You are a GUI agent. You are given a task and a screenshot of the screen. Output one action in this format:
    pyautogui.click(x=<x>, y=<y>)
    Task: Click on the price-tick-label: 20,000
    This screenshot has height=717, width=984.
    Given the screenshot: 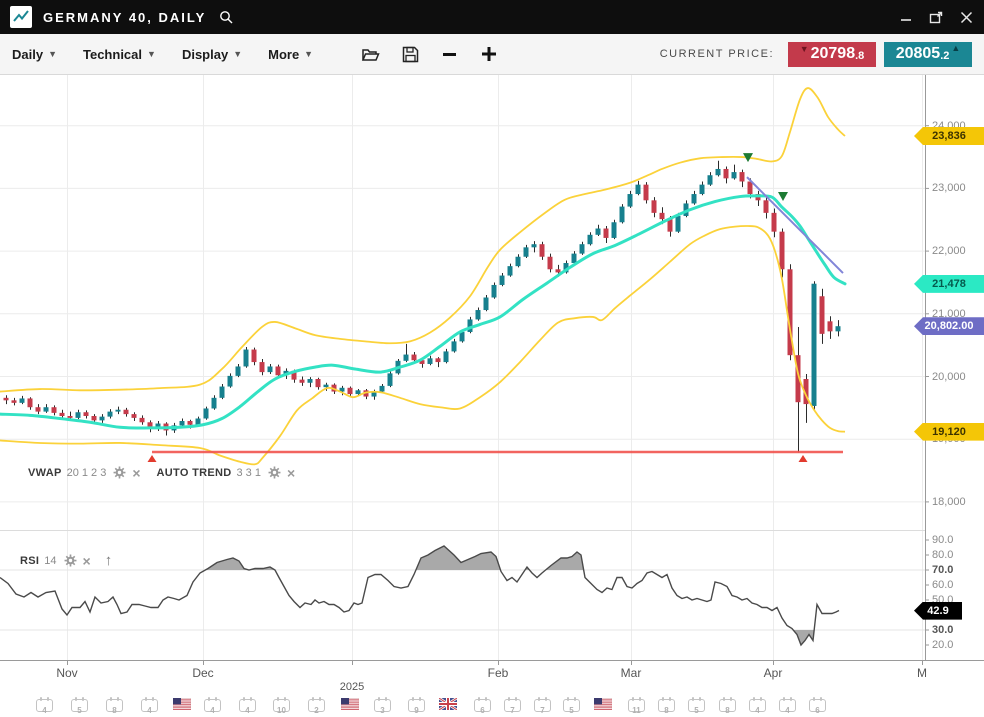 What is the action you would take?
    pyautogui.click(x=949, y=376)
    